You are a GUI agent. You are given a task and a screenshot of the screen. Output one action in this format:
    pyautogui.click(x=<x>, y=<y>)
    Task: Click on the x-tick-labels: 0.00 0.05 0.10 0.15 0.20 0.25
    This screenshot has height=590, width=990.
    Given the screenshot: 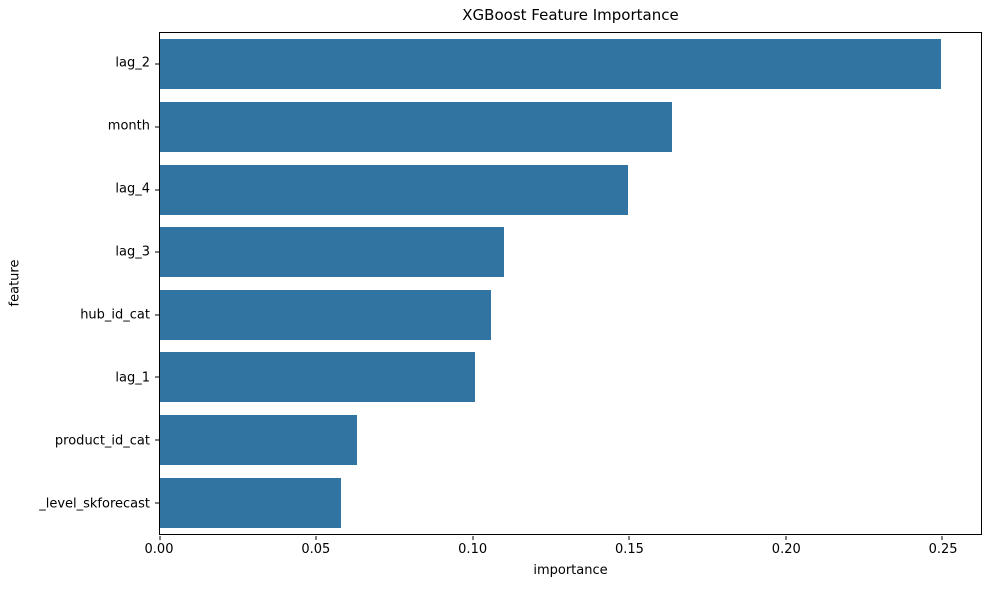 What is the action you would take?
    pyautogui.click(x=563, y=549)
    